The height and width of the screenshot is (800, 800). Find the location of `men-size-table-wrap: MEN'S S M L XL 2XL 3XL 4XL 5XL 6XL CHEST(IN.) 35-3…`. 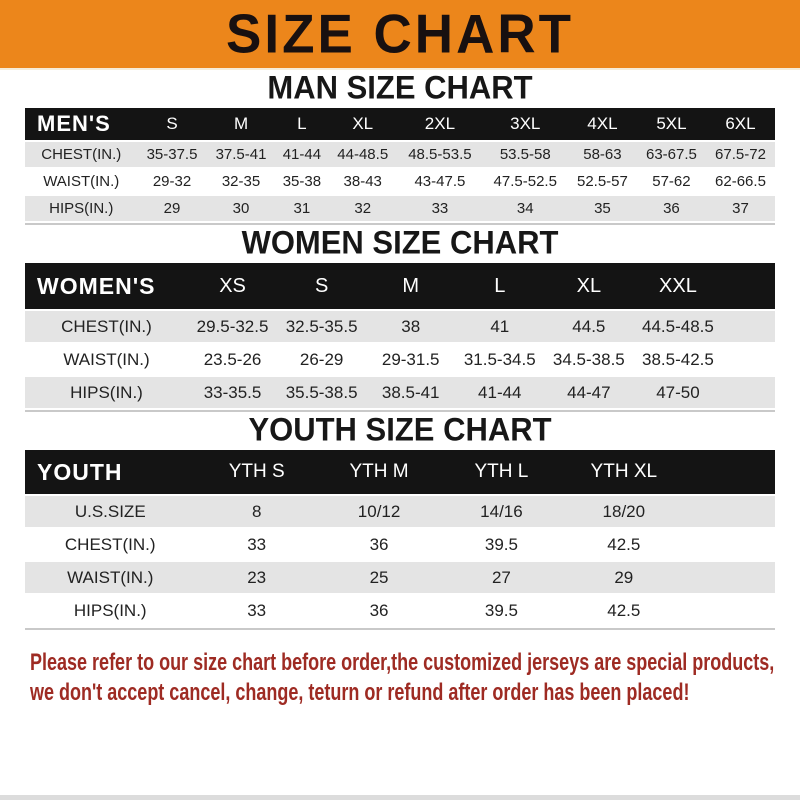

men-size-table-wrap: MEN'S S M L XL 2XL 3XL 4XL 5XL 6XL CHEST(IN.) 35-3… is located at coordinates (400, 165).